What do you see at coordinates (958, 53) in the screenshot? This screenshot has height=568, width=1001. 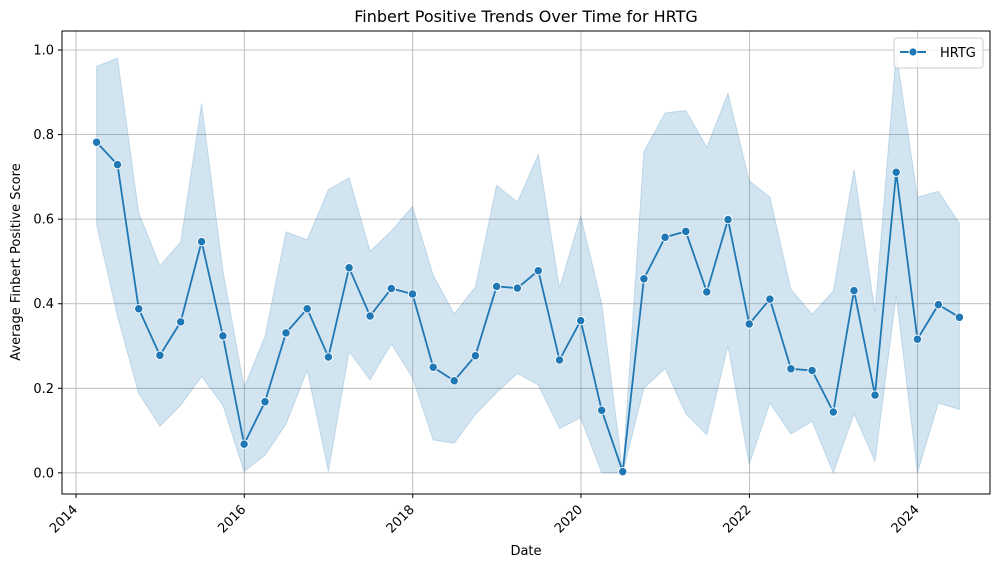 I see `legend-label-hrtg: HRTG` at bounding box center [958, 53].